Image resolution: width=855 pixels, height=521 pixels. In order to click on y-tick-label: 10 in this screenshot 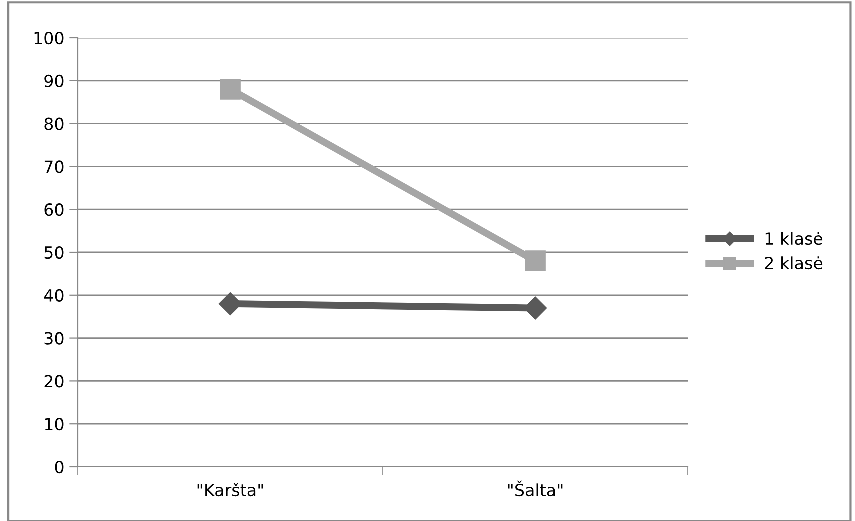, I will do `click(54, 424)`.